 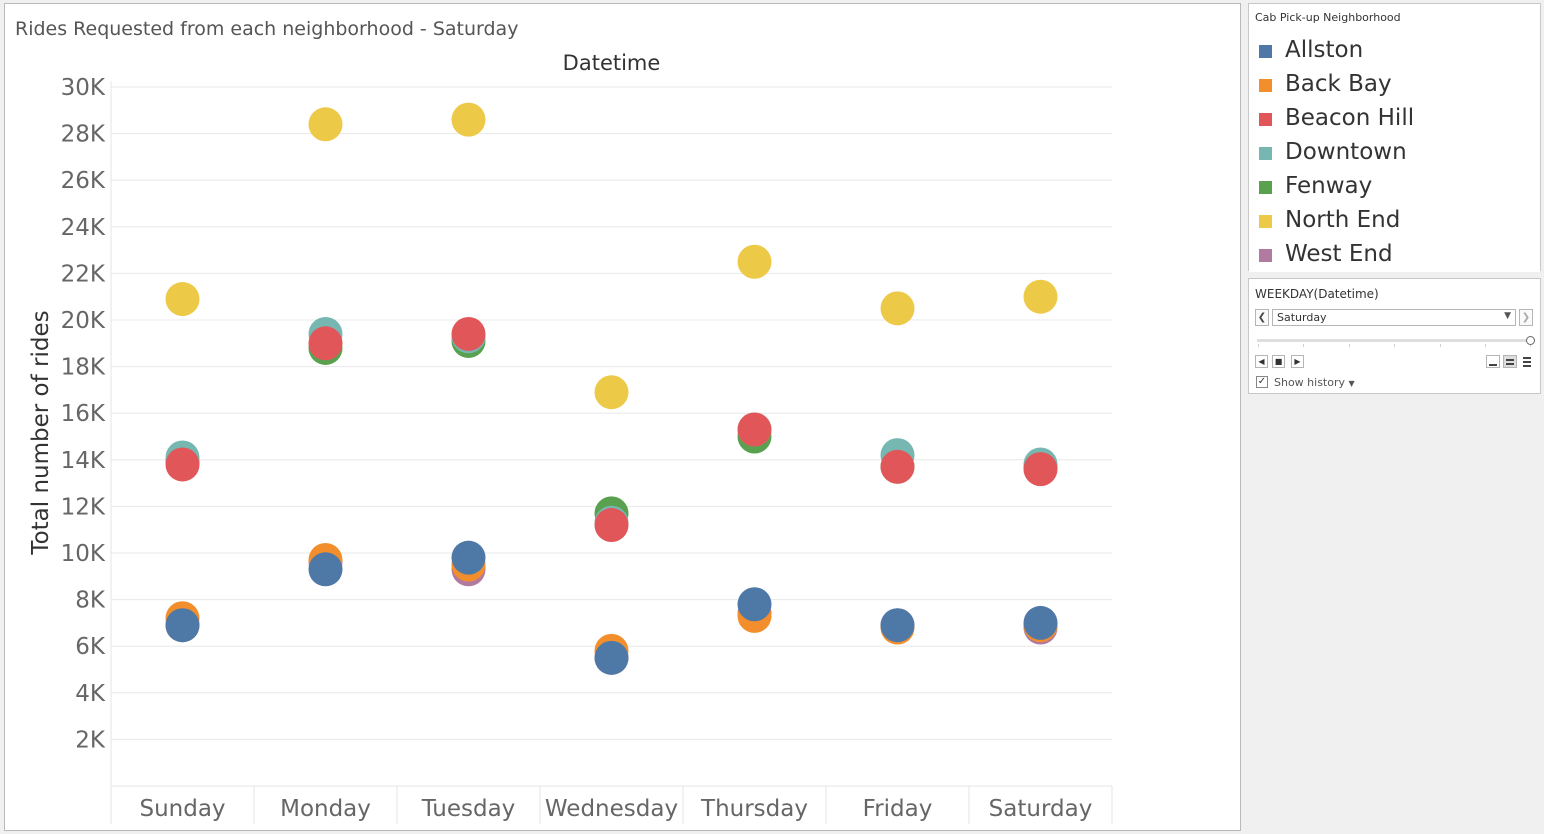 I want to click on legend-label: Fenway, so click(x=1329, y=186).